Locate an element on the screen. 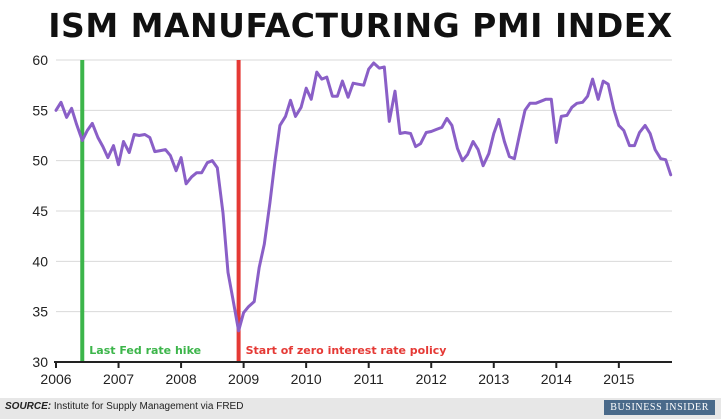 The width and height of the screenshot is (721, 419). brand-logo: BUSINESS INSIDER is located at coordinates (659, 407).